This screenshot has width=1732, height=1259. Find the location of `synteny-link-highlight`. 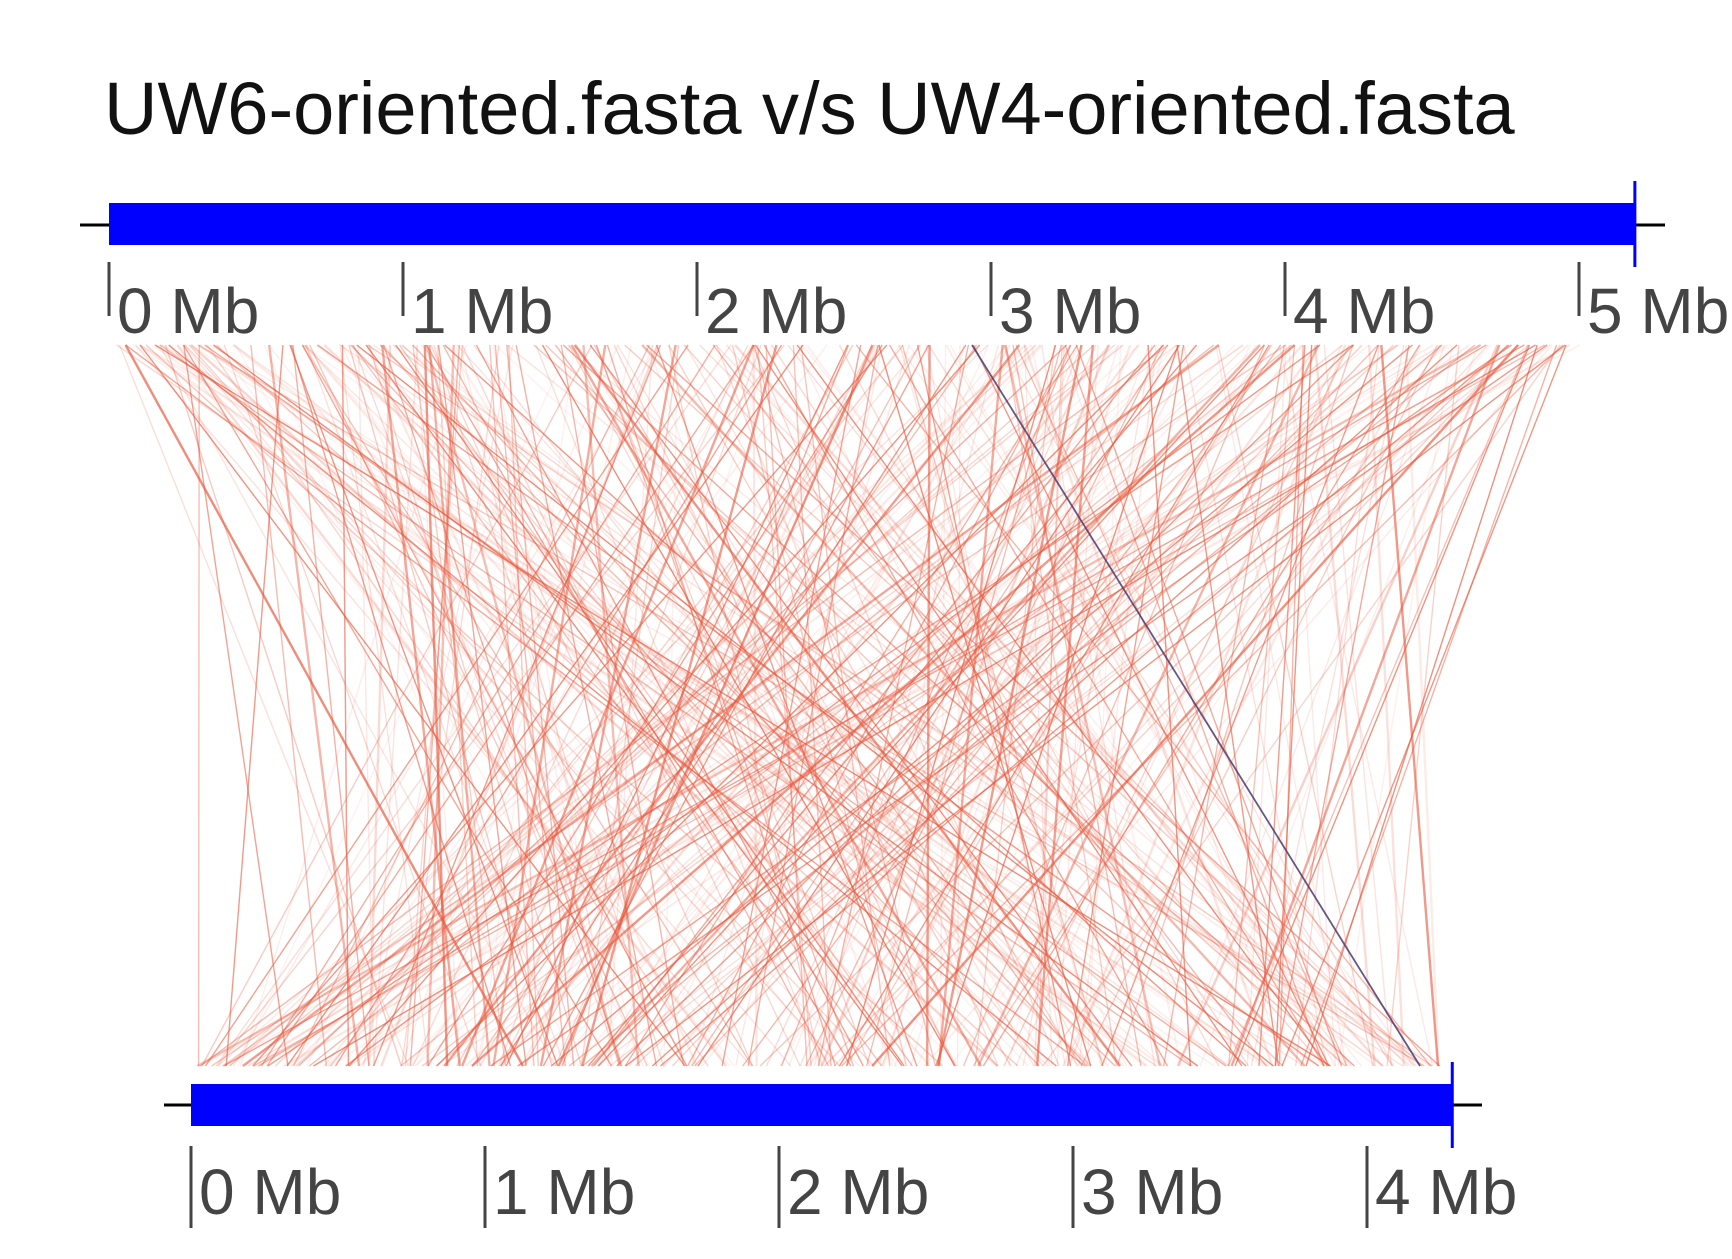

synteny-link-highlight is located at coordinates (1196, 705).